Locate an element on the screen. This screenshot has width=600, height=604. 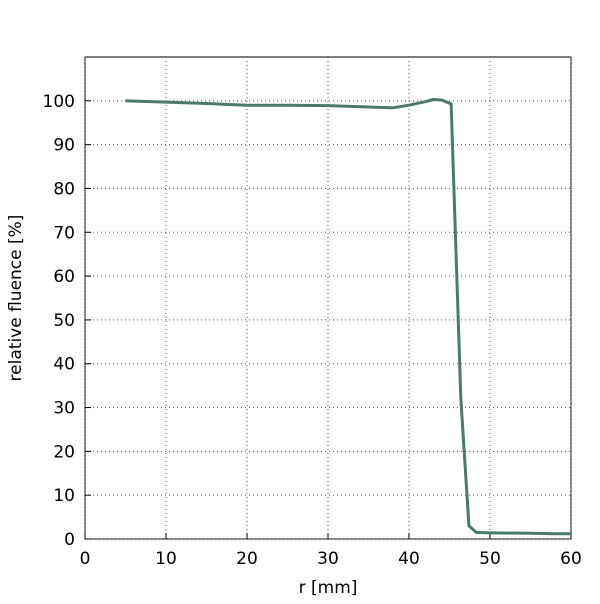
y-tick-label: 0 is located at coordinates (69, 540).